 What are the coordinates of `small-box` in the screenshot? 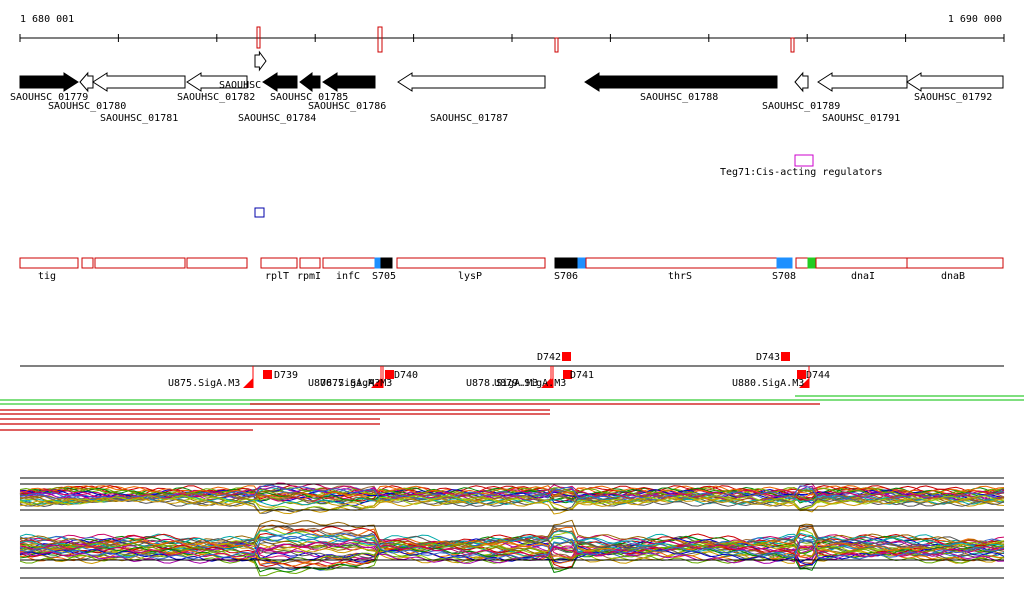 It's located at (259, 212).